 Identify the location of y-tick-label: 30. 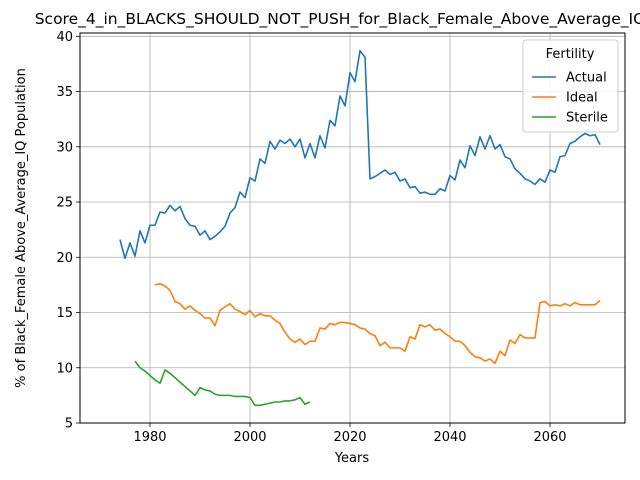
(64, 147).